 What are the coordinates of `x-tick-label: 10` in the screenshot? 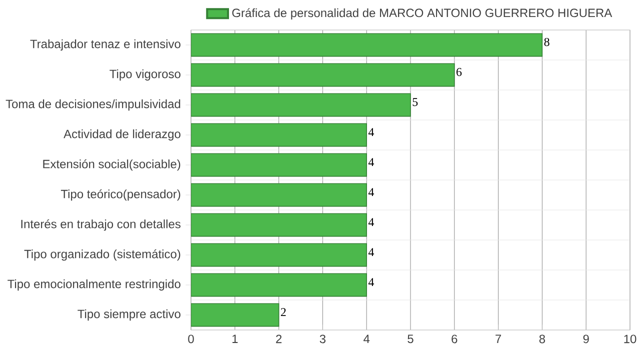 It's located at (630, 339).